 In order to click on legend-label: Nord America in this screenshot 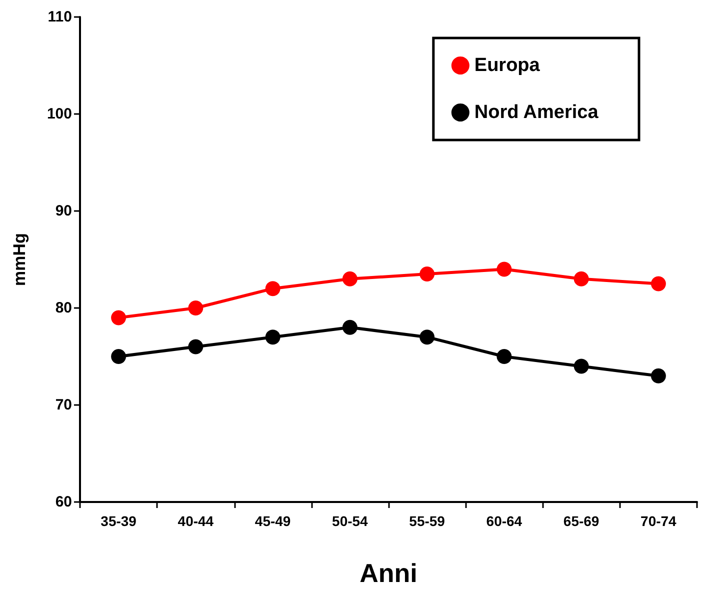, I will do `click(536, 112)`.